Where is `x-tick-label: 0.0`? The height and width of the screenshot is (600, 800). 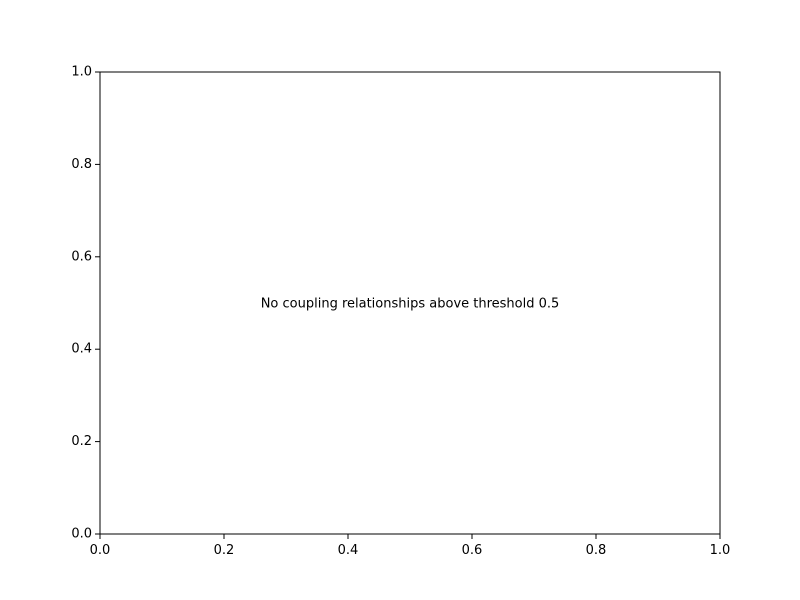 x-tick-label: 0.0 is located at coordinates (100, 550).